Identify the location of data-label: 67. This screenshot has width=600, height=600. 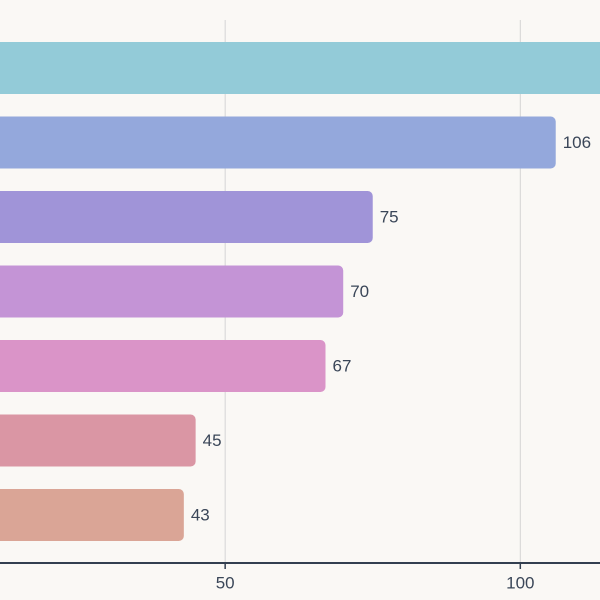
(342, 365).